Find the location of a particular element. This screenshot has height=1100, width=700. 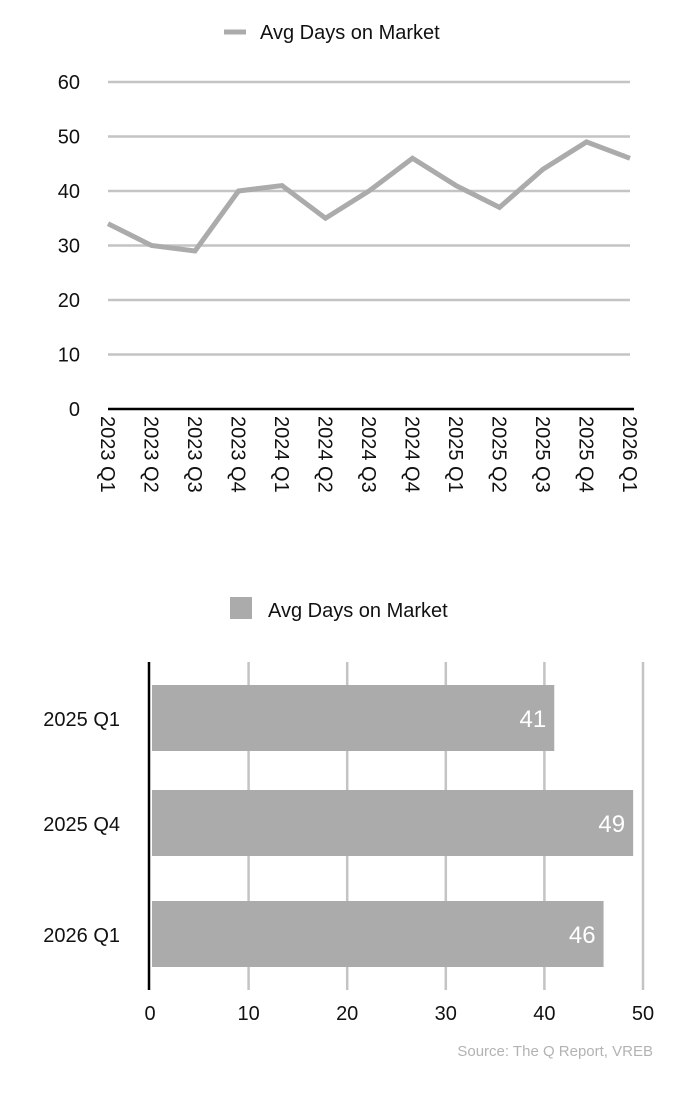

line-x-tick-label: 2023 Q1 is located at coordinates (107, 454).